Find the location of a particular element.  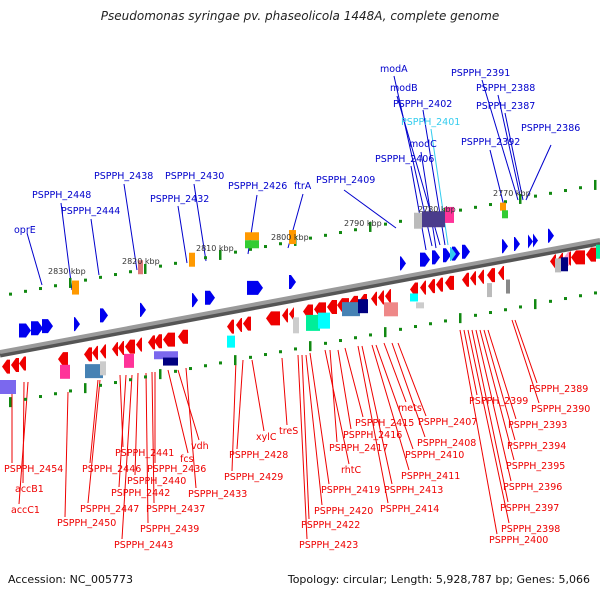

reverse-gene-label: accB1 is located at coordinates (29, 489).